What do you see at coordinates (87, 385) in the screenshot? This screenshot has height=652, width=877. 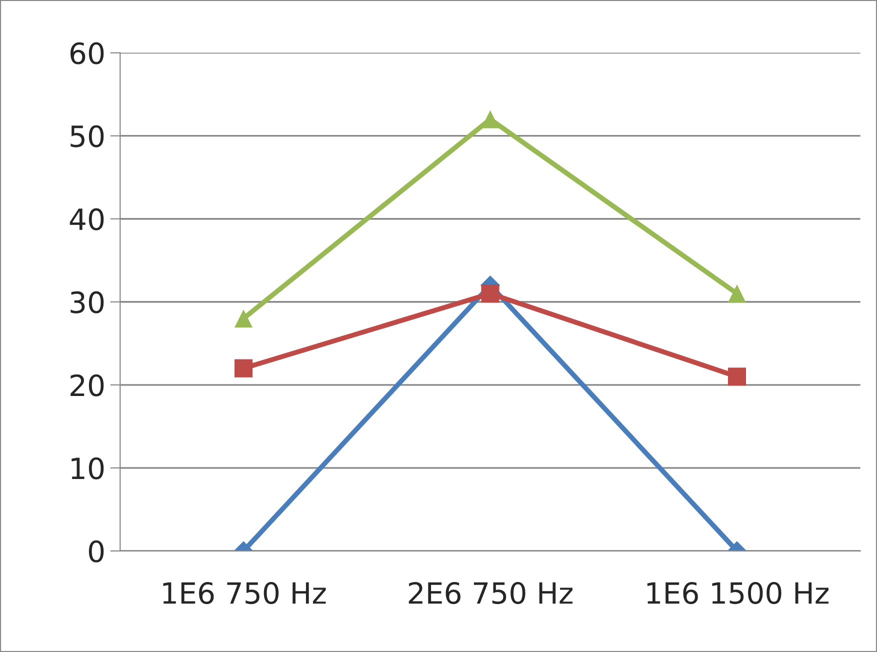 I see `y-tick-label: 20` at bounding box center [87, 385].